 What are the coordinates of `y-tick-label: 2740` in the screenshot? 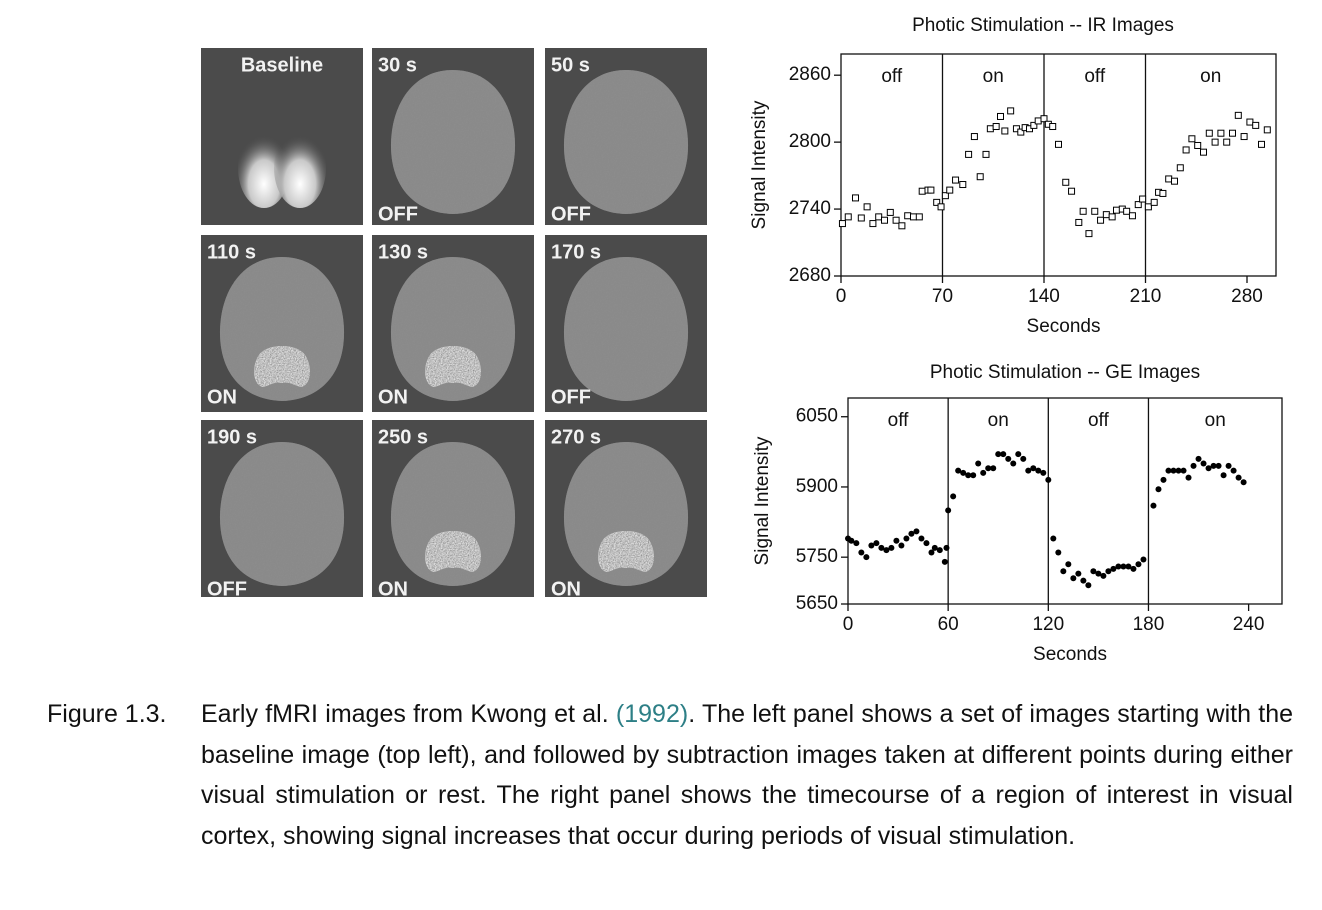 It's located at (810, 208).